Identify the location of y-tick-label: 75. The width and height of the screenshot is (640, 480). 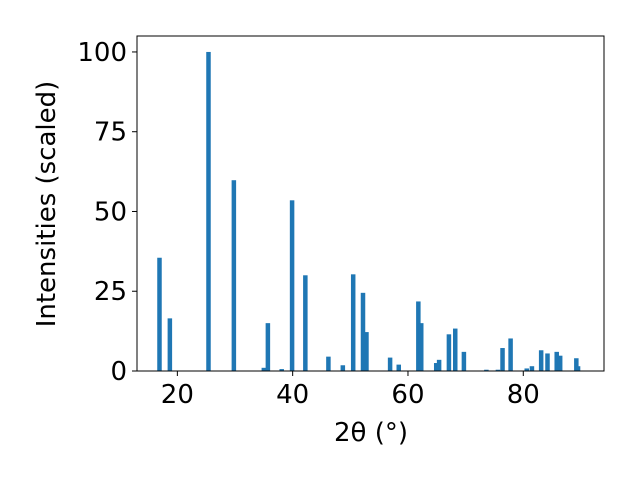
(110, 133).